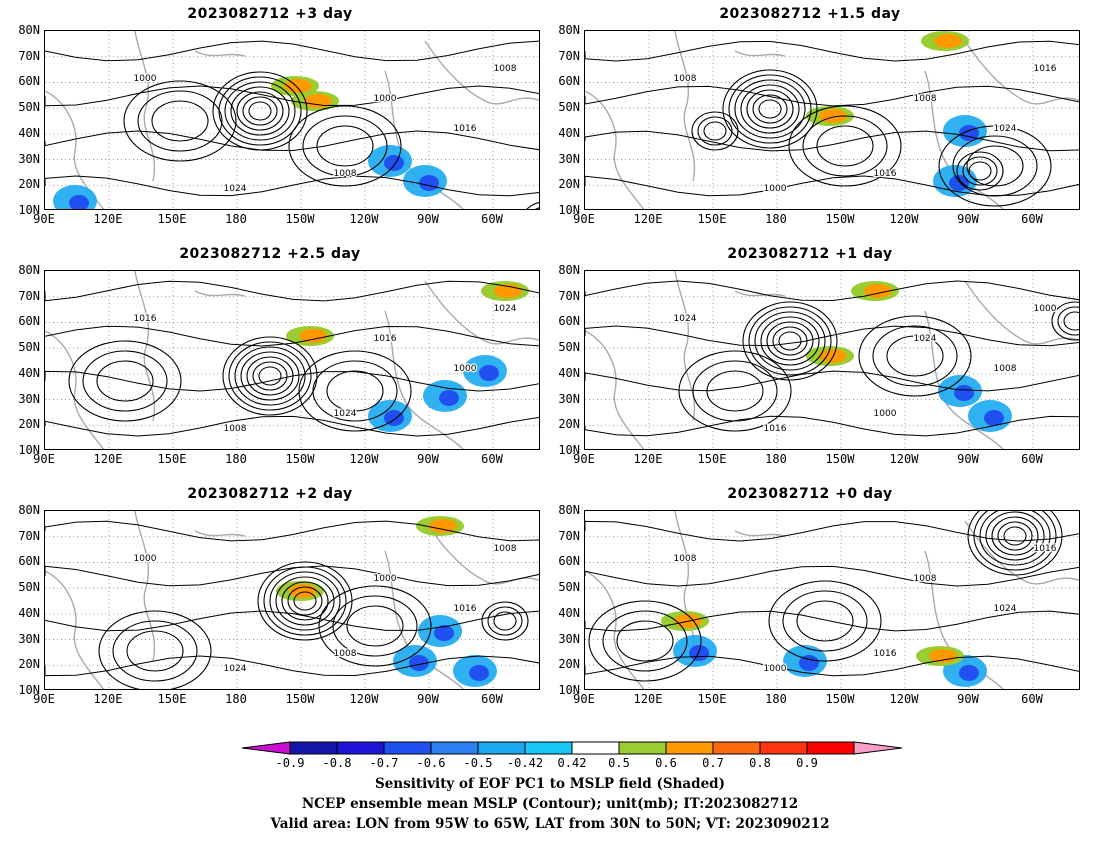 The image size is (1100, 850). Describe the element at coordinates (712, 699) in the screenshot. I see `lon-tick-label: 150E` at that location.